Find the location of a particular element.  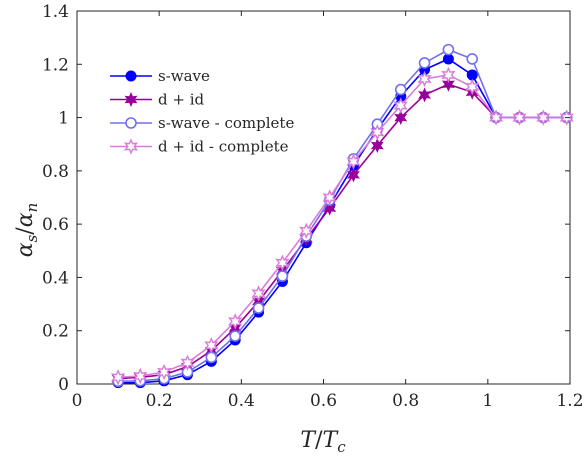

legend-label: s-wave is located at coordinates (184, 76).